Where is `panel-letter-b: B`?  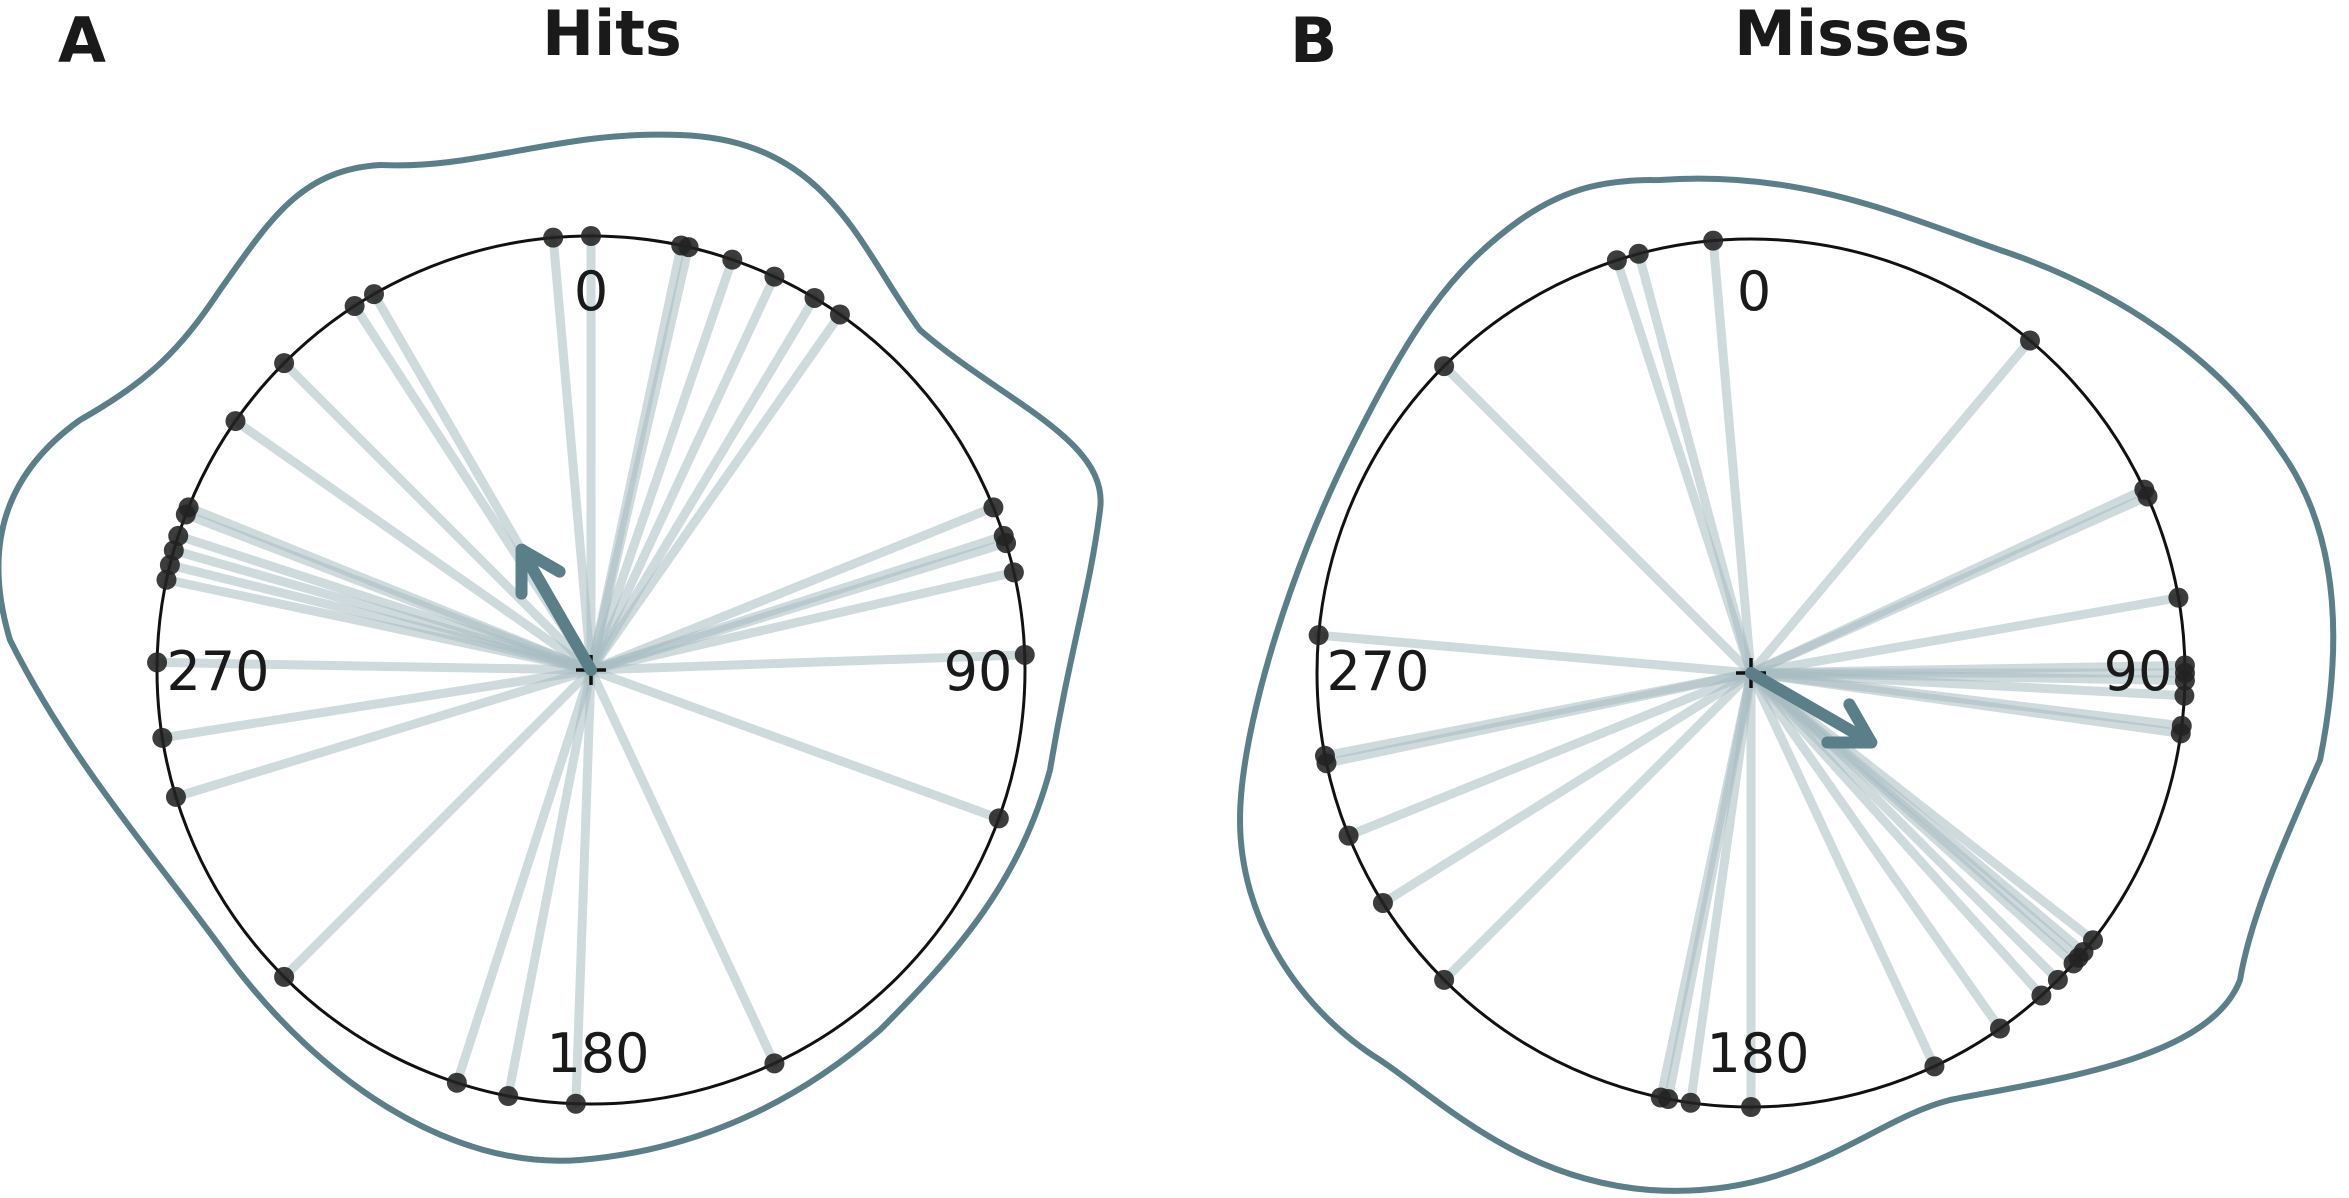 panel-letter-b: B is located at coordinates (1313, 40).